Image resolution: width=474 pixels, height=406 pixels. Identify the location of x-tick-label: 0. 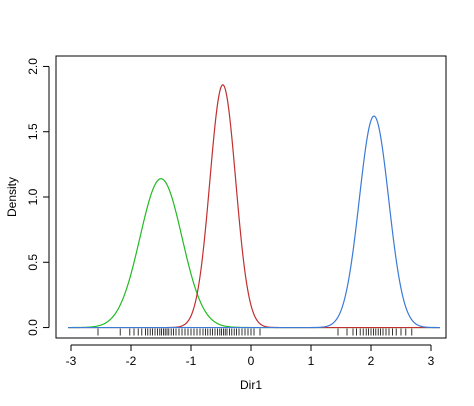
(251, 361).